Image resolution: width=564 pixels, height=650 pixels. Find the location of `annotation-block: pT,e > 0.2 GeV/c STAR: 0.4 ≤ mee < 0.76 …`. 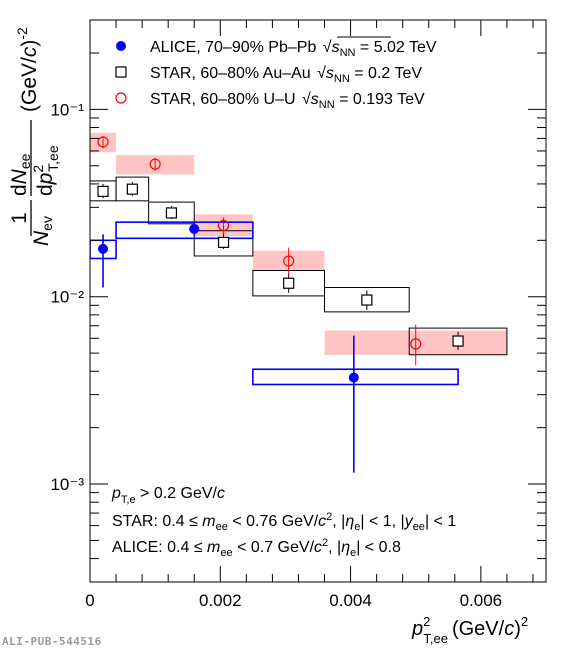

annotation-block: pT,e > 0.2 GeV/c STAR: 0.4 ≤ mee < 0.76 … is located at coordinates (283, 522).